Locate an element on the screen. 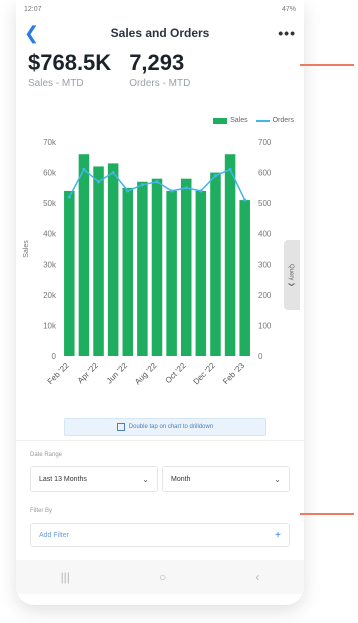  legend-orders-label: Orders is located at coordinates (283, 120).